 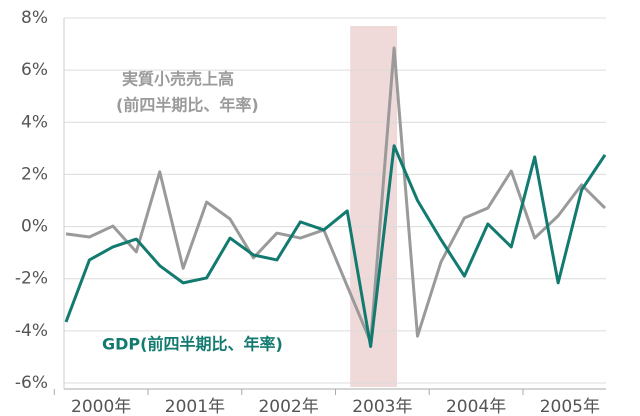 What do you see at coordinates (34, 122) in the screenshot?
I see `y-tick-label: 4%` at bounding box center [34, 122].